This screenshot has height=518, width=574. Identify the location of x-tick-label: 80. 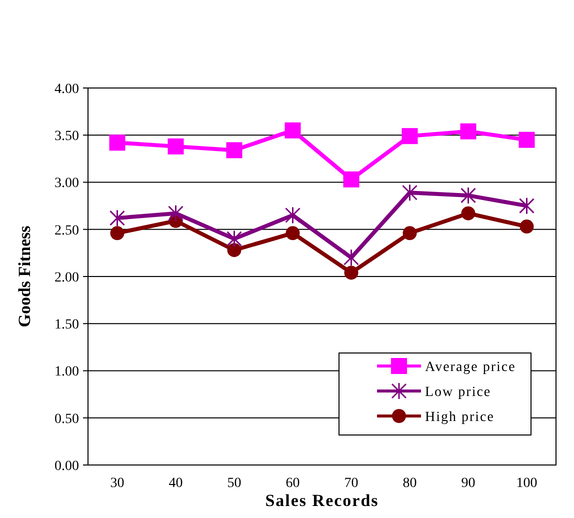
(409, 483).